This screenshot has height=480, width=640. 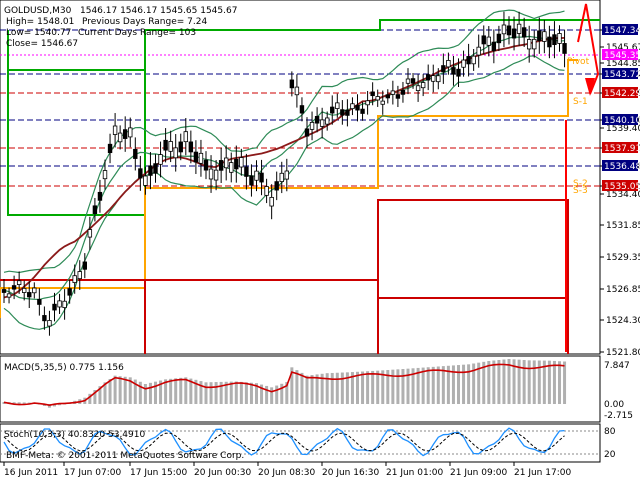 I want to click on stochastic-panel, so click(x=300, y=443).